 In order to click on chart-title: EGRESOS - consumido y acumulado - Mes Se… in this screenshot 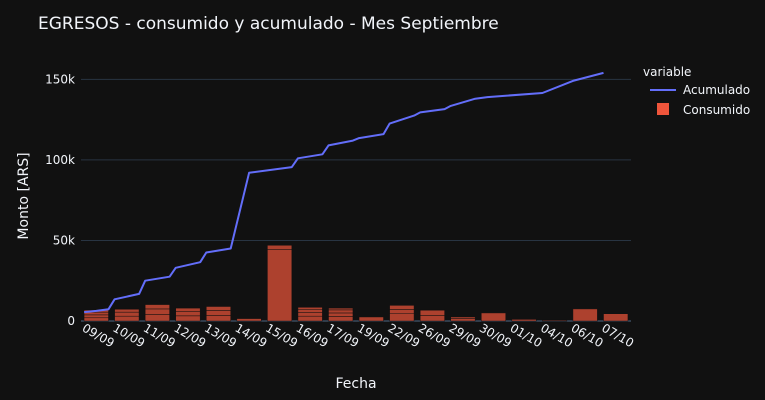, I will do `click(268, 24)`.